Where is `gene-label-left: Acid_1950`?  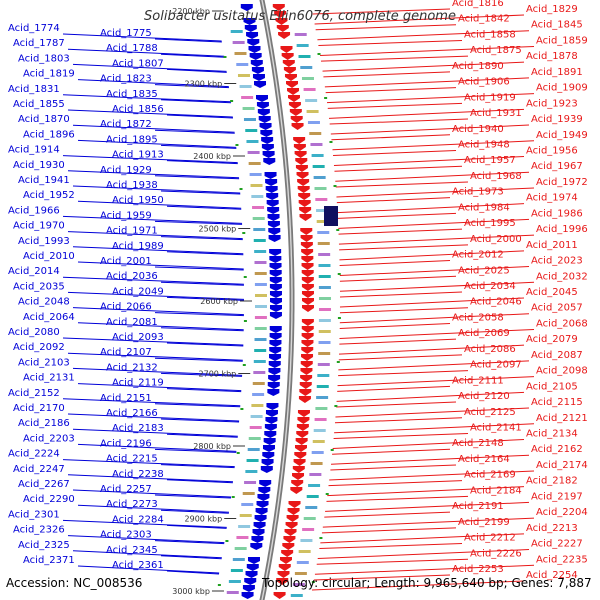
gene-label-left: Acid_1950 is located at coordinates (138, 200).